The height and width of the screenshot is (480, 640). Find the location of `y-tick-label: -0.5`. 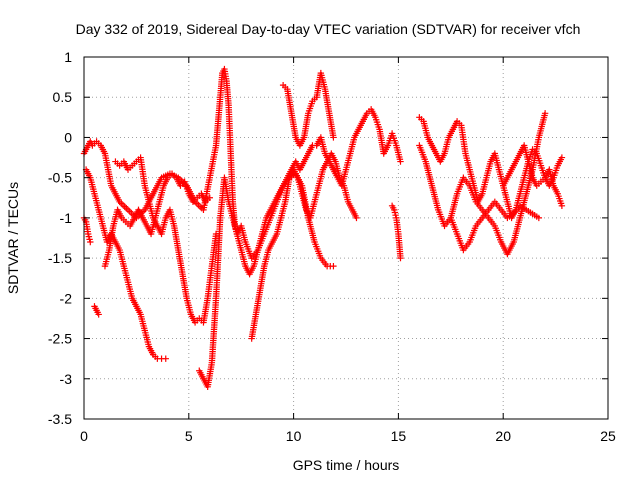

y-tick-label: -0.5 is located at coordinates (60, 178).